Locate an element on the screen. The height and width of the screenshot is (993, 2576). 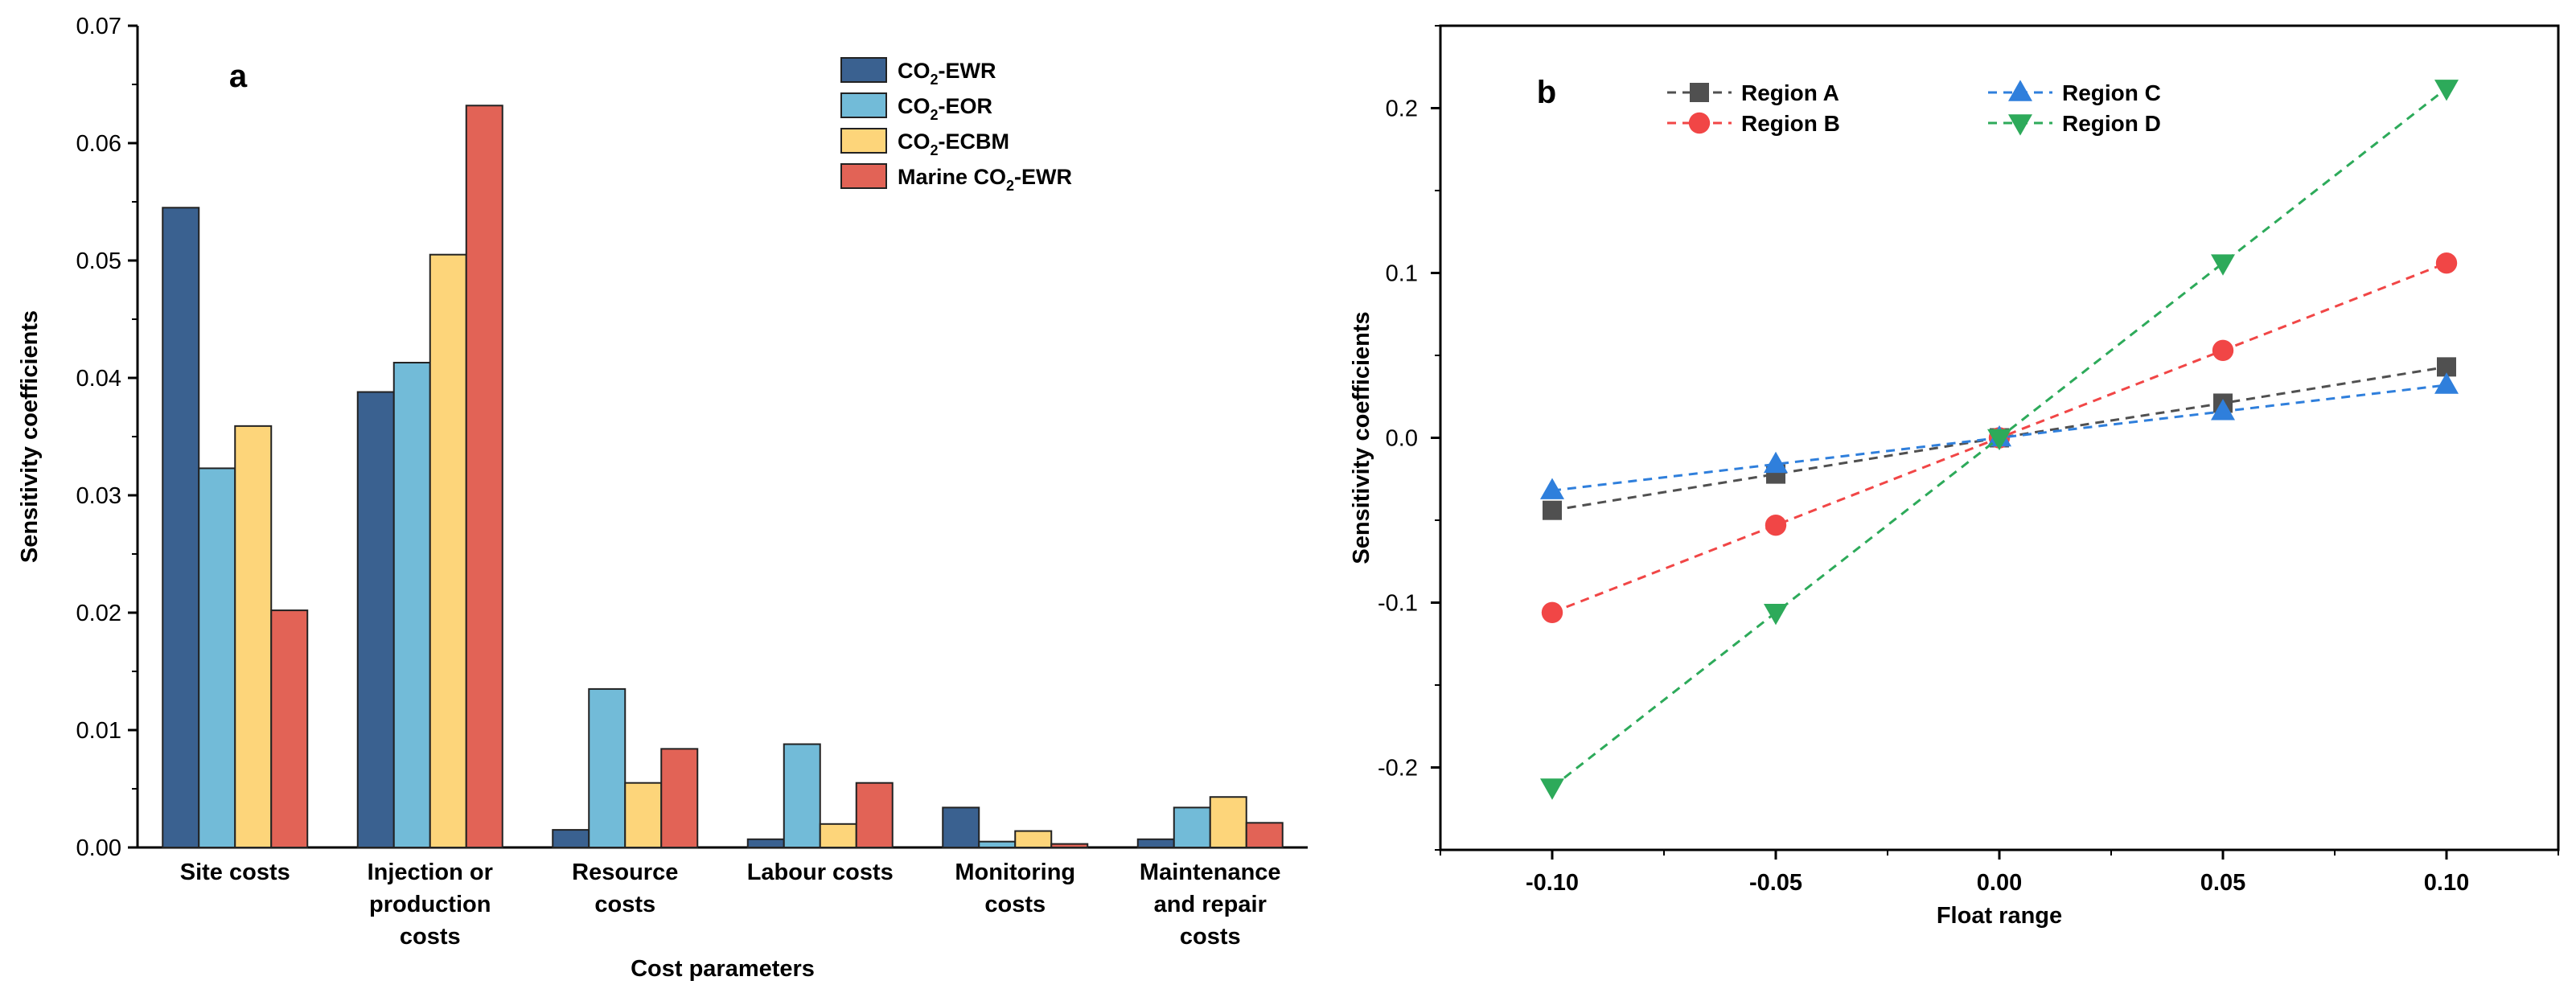
x-tick-label: Resource costs is located at coordinates (625, 888).